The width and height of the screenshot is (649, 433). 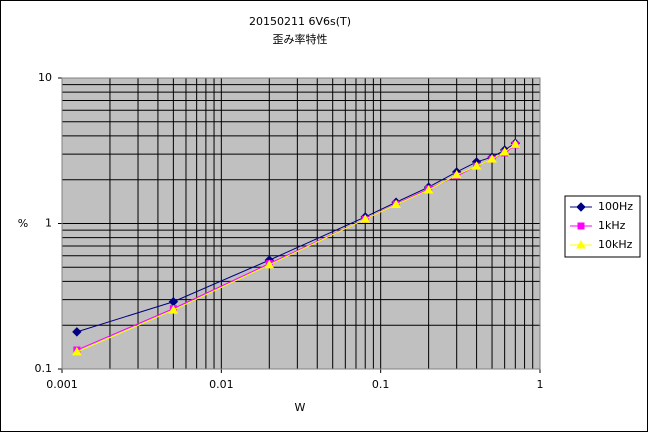 What do you see at coordinates (44, 368) in the screenshot?
I see `y-tick-label: 0.1` at bounding box center [44, 368].